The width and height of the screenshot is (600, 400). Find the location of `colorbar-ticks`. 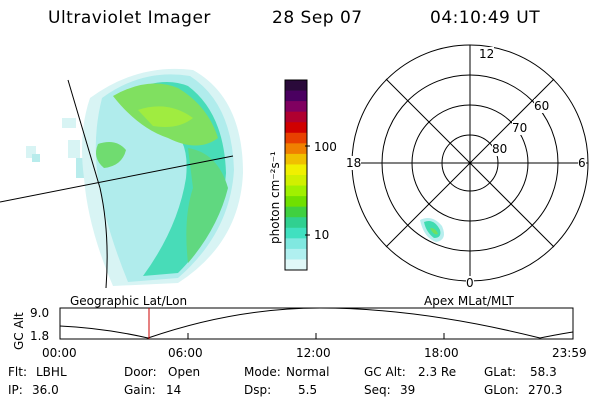

colorbar-ticks is located at coordinates (307, 190).